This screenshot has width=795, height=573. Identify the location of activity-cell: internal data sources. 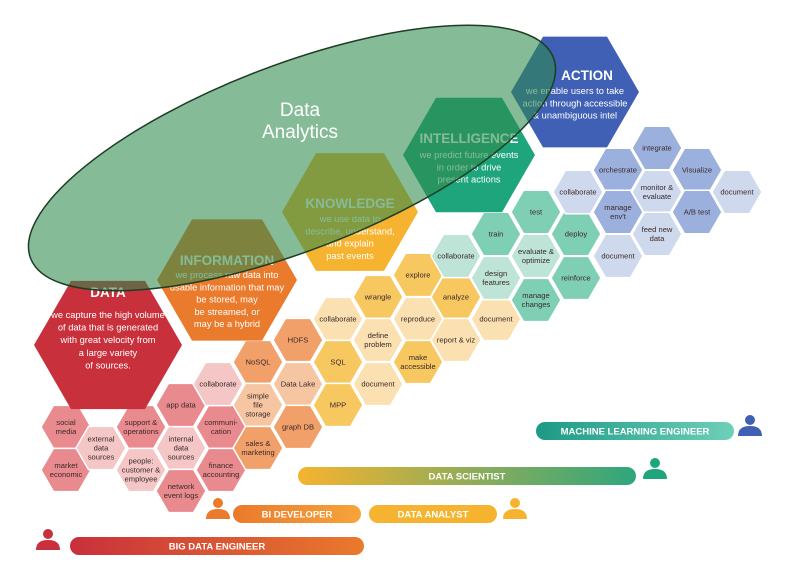
(181, 448).